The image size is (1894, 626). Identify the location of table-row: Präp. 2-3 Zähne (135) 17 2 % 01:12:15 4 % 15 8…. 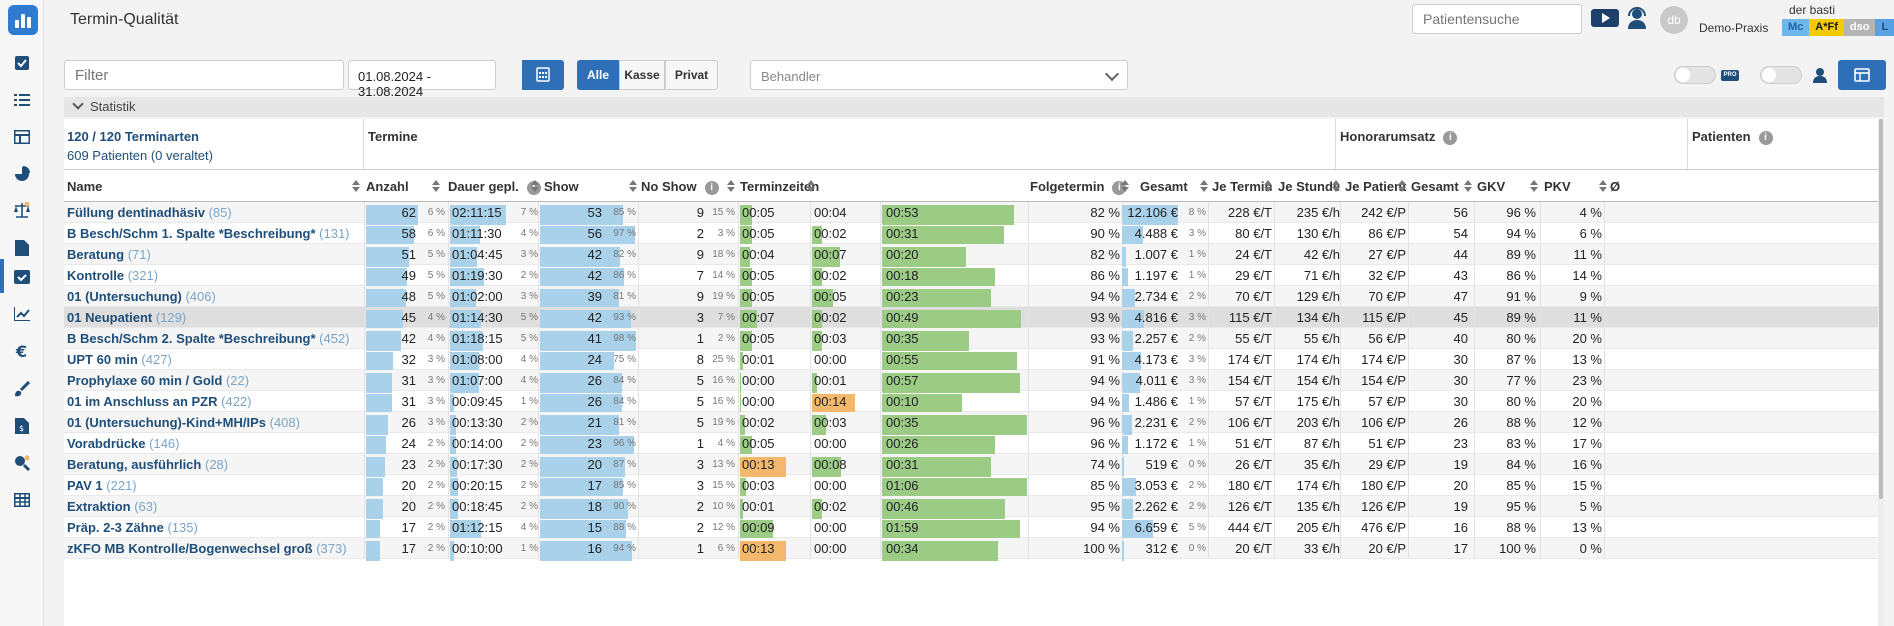
(974, 528).